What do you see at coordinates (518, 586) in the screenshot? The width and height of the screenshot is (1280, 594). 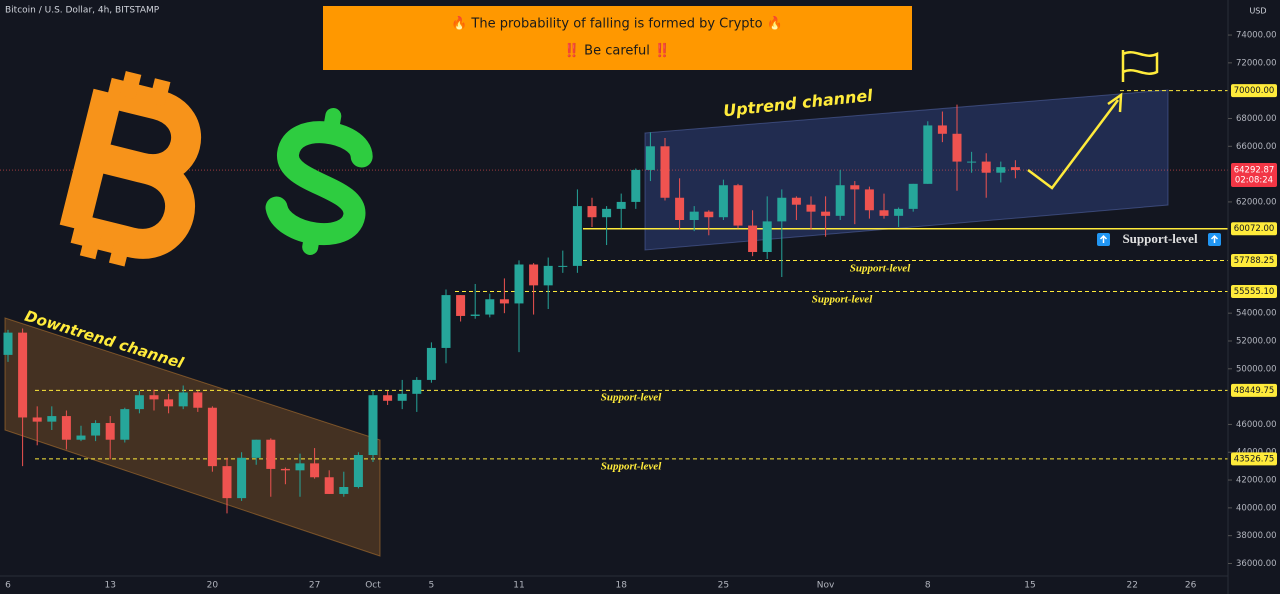 I see `x-tick-label: 11` at bounding box center [518, 586].